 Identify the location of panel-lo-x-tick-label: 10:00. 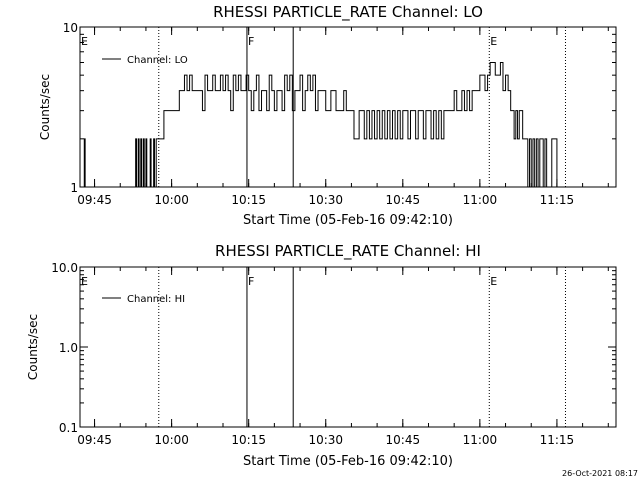
(171, 200).